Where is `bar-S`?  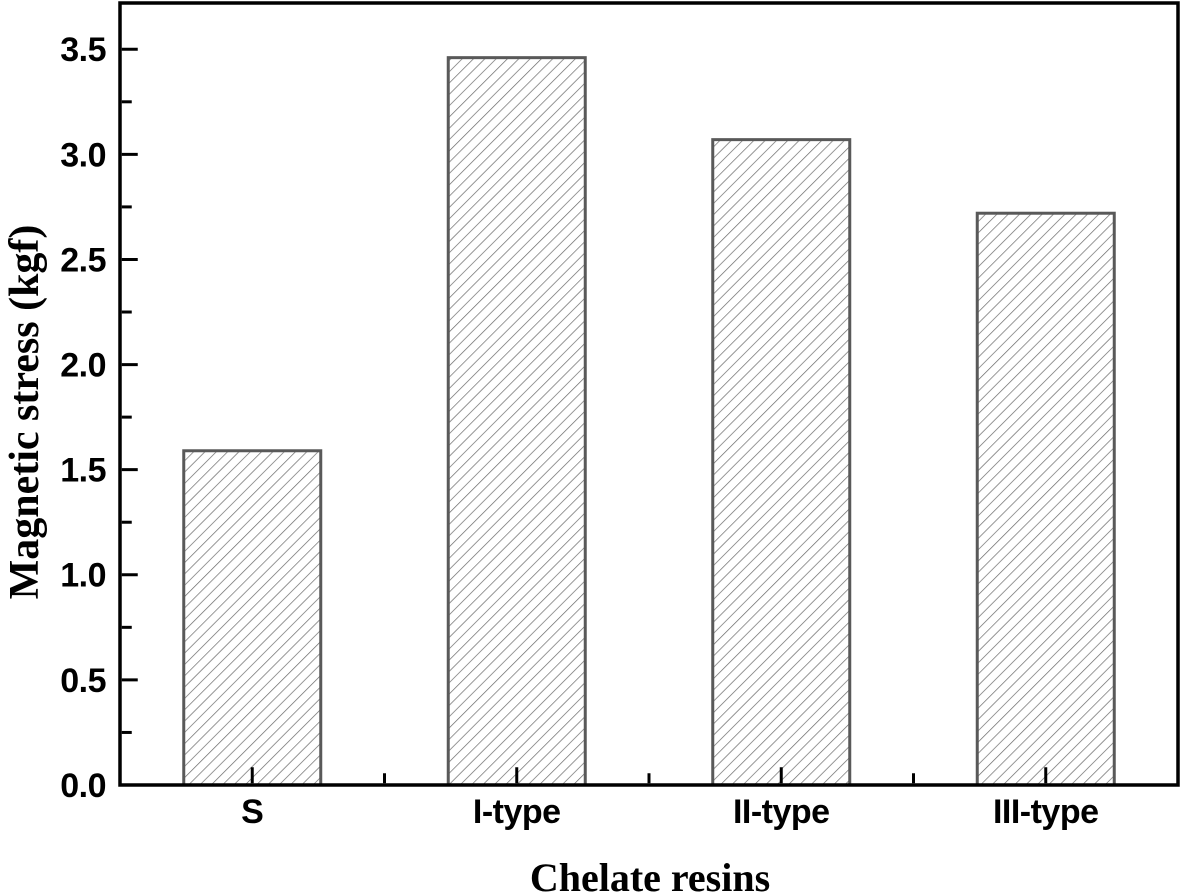
bar-S is located at coordinates (252, 618).